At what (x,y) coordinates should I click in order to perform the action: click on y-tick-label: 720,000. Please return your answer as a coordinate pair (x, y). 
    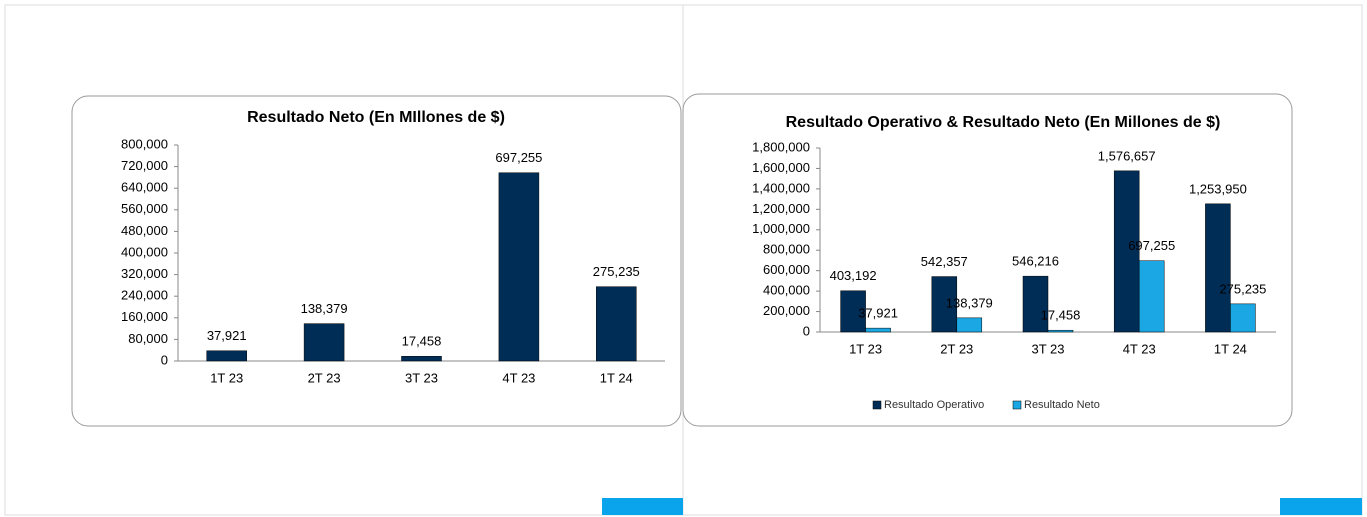
    Looking at the image, I should click on (144, 165).